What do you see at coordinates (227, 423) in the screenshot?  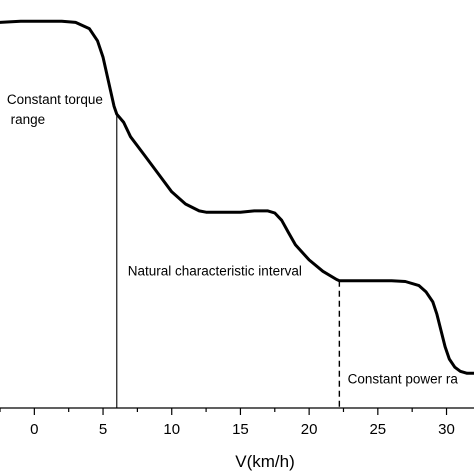 I see `x-ticks: 0 5 10 15 20 25 30` at bounding box center [227, 423].